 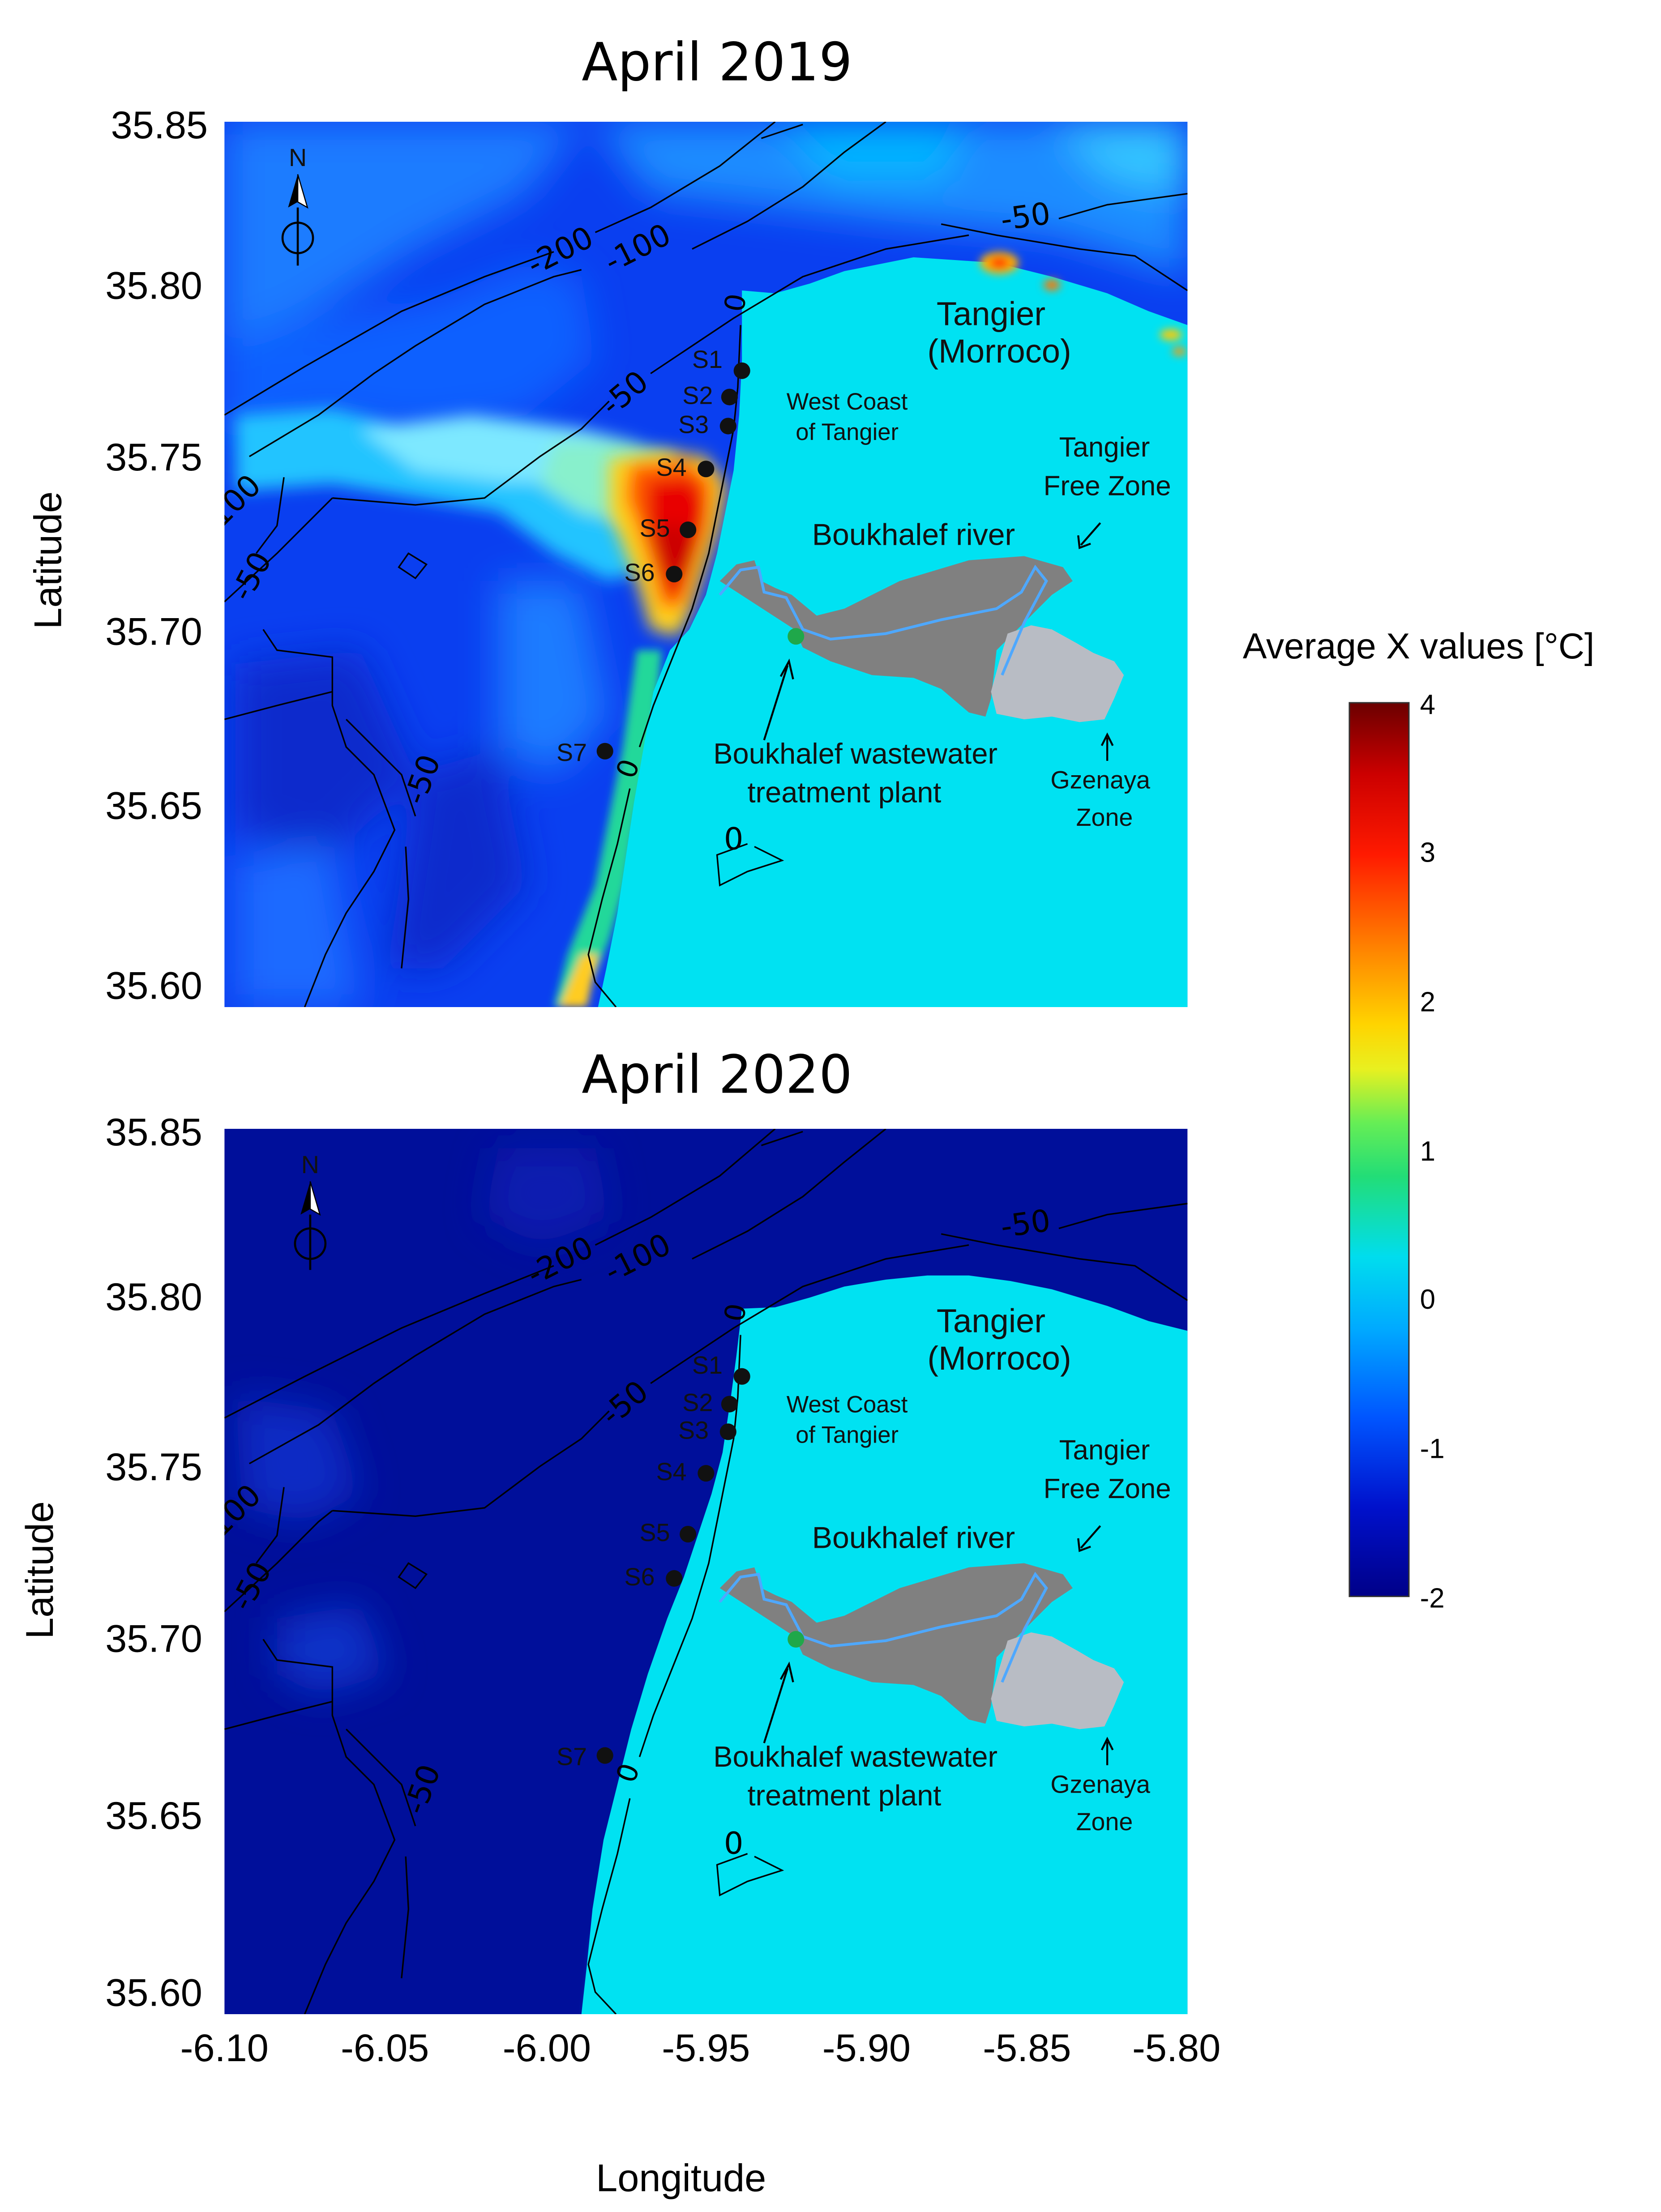 I want to click on colorbar-tick: -2, so click(x=1432, y=1598).